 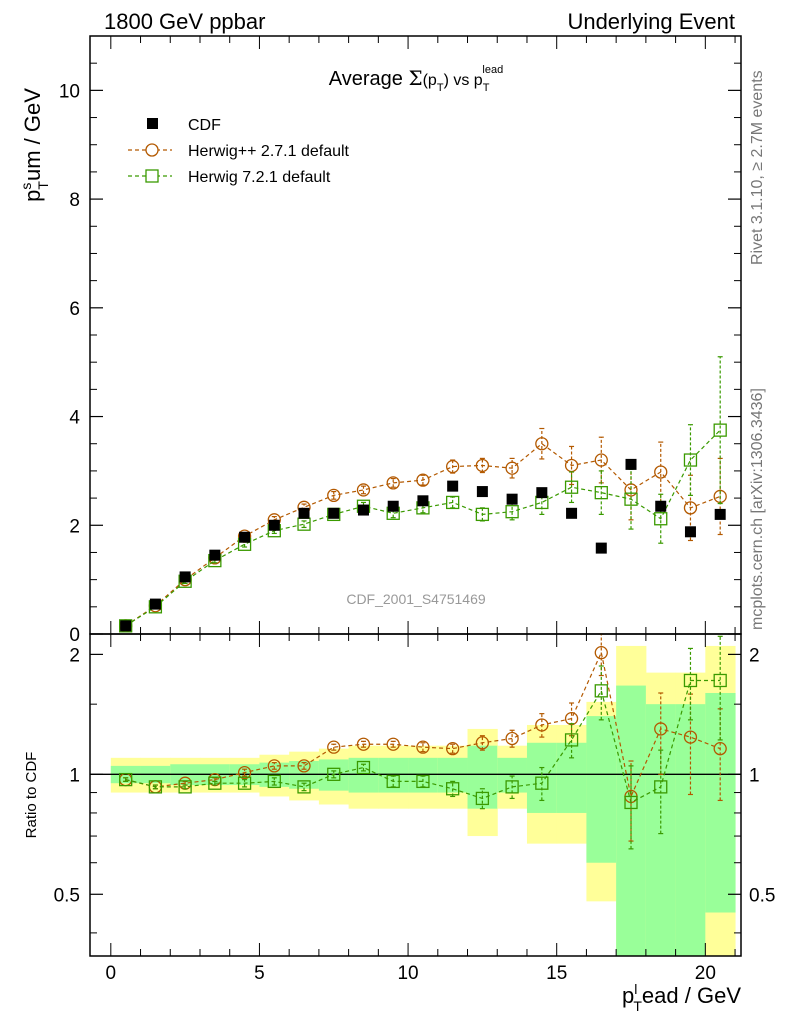 What do you see at coordinates (152, 123) in the screenshot?
I see `legend-marker-cdf` at bounding box center [152, 123].